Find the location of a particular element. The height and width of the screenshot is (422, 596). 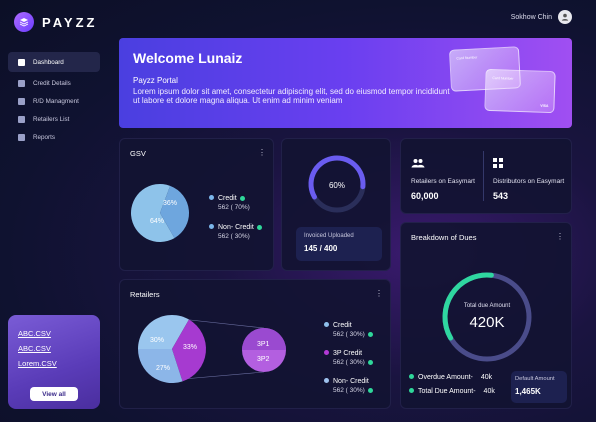

stat-retailers: Retailers on Easymart 60,000 is located at coordinates (449, 178).